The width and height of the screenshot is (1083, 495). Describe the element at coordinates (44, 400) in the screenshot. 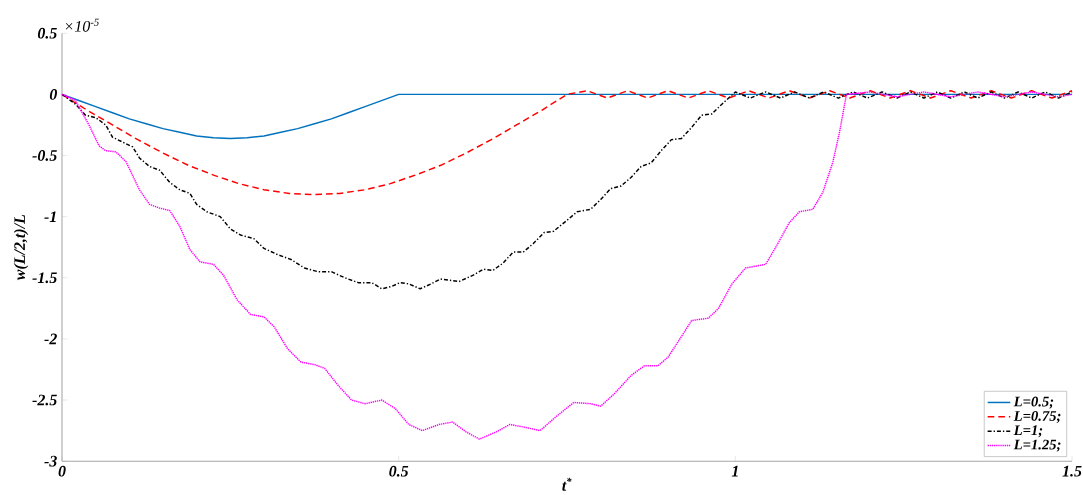

I see `y-tick-label: -2.5` at that location.